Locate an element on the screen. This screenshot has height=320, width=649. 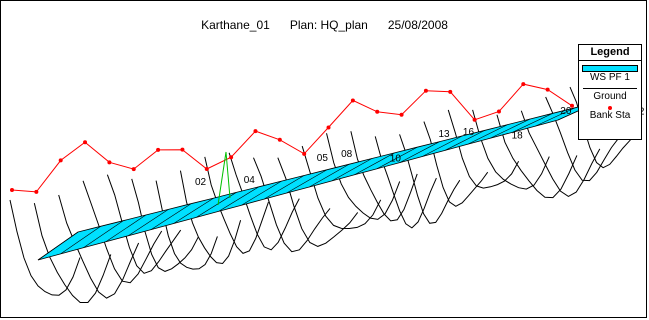
section-label: 05 is located at coordinates (323, 158).